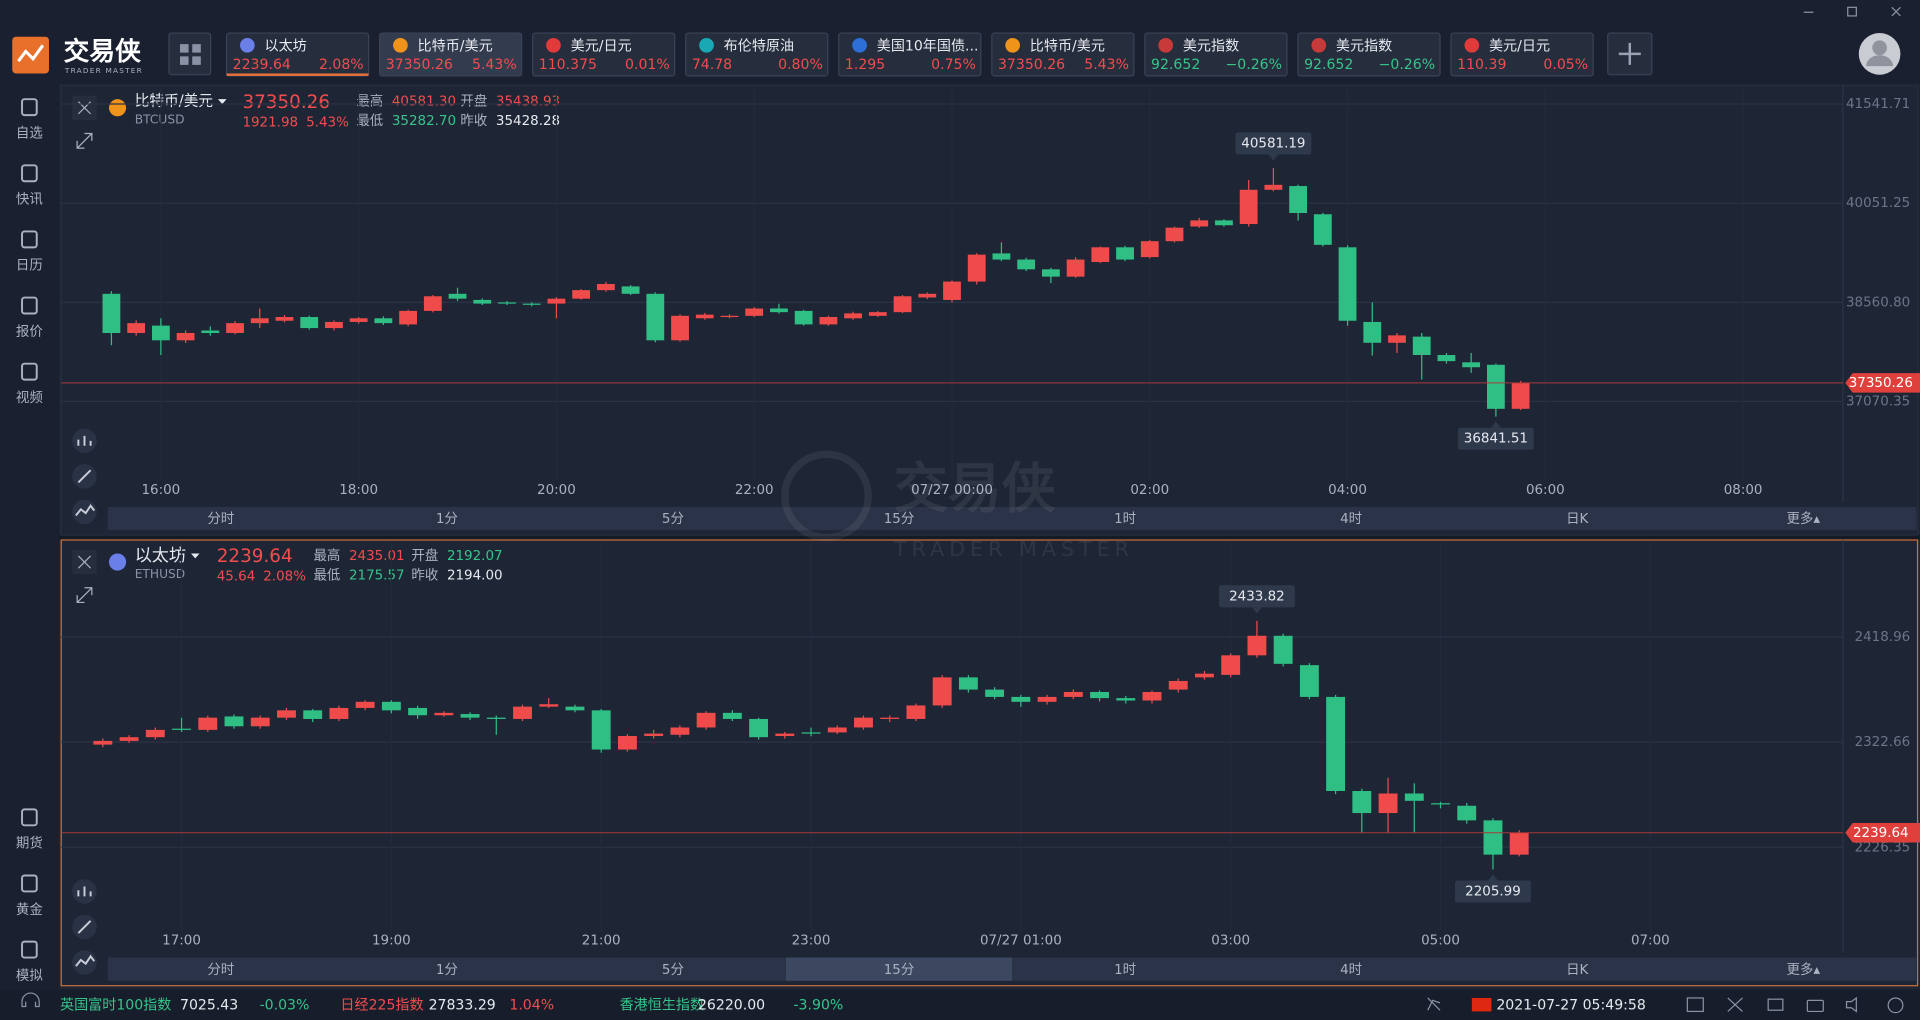  I want to click on camera-icon, so click(1815, 1006).